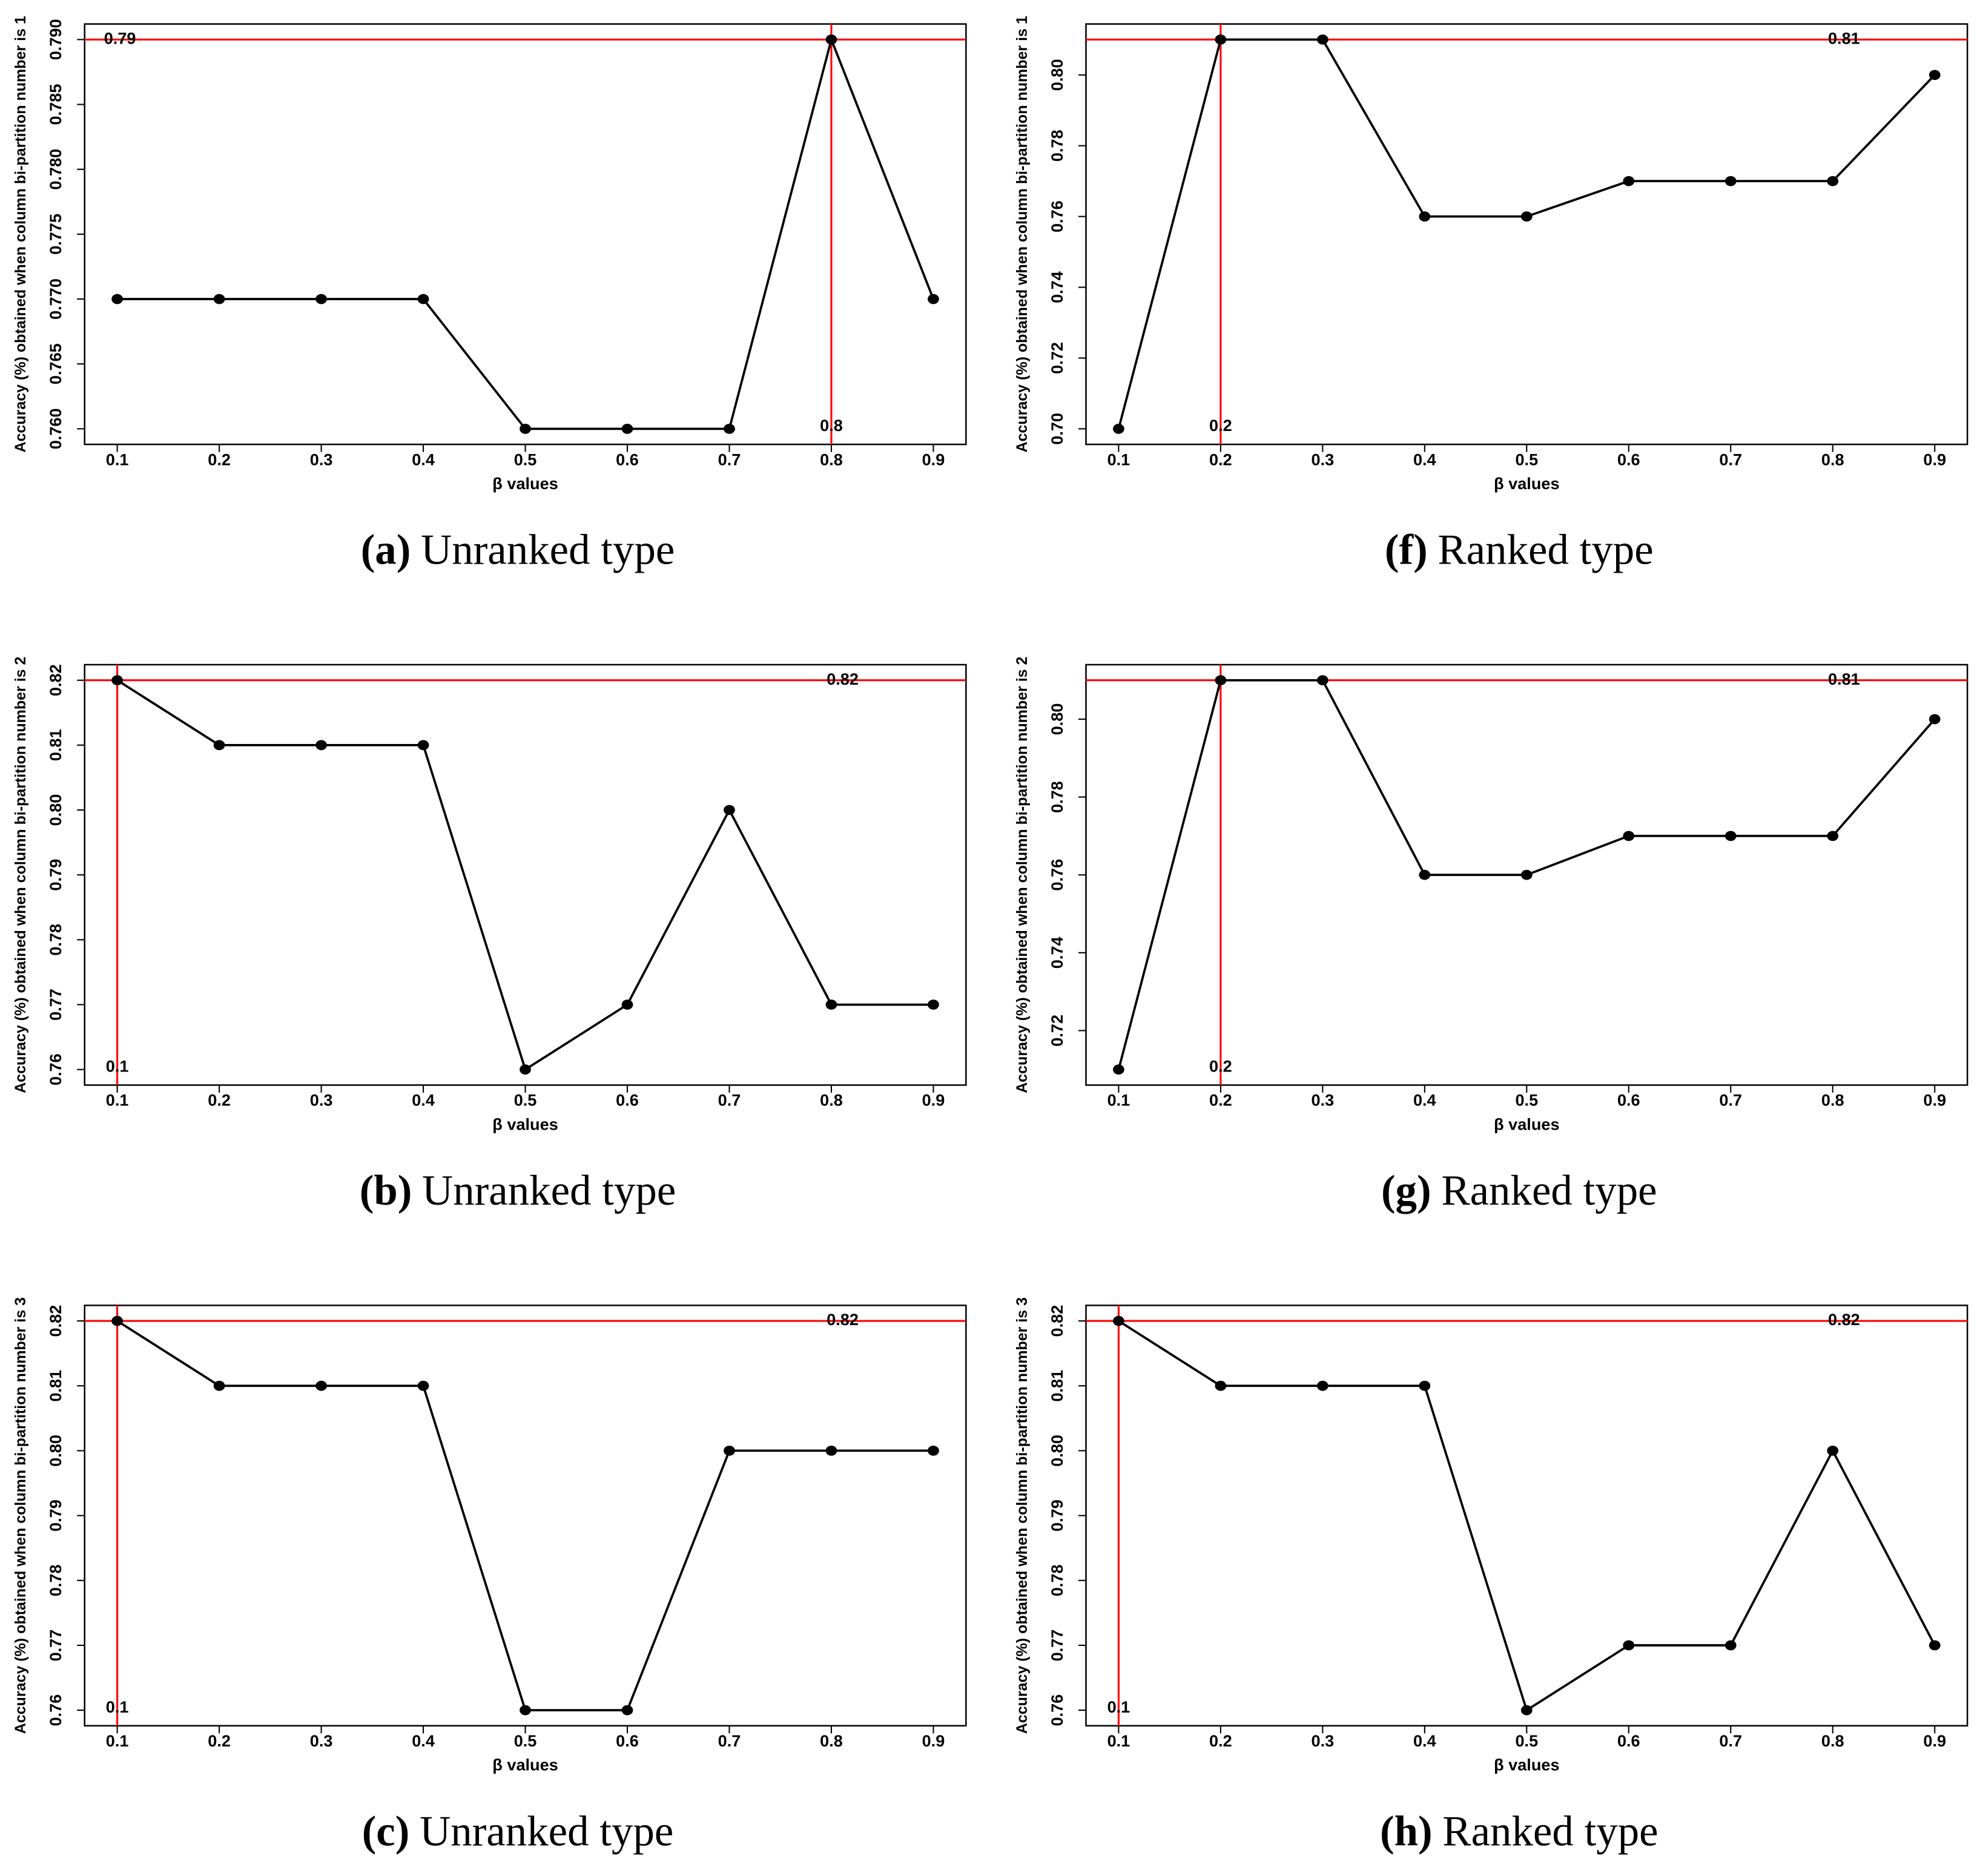 The image size is (1980, 1876). Describe the element at coordinates (831, 425) in the screenshot. I see `vline-label: 0.8` at that location.